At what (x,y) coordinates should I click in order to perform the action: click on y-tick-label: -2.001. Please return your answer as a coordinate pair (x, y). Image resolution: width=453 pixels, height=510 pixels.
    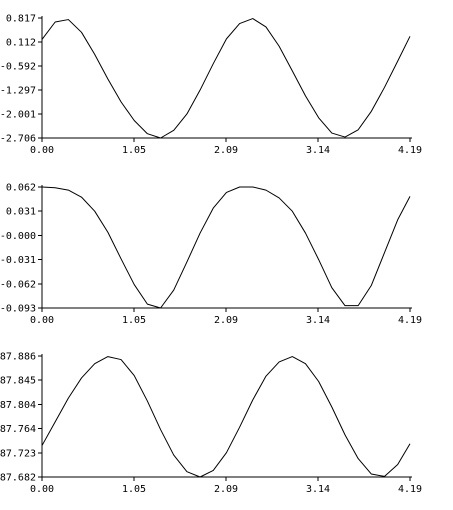
    Looking at the image, I should click on (18, 115).